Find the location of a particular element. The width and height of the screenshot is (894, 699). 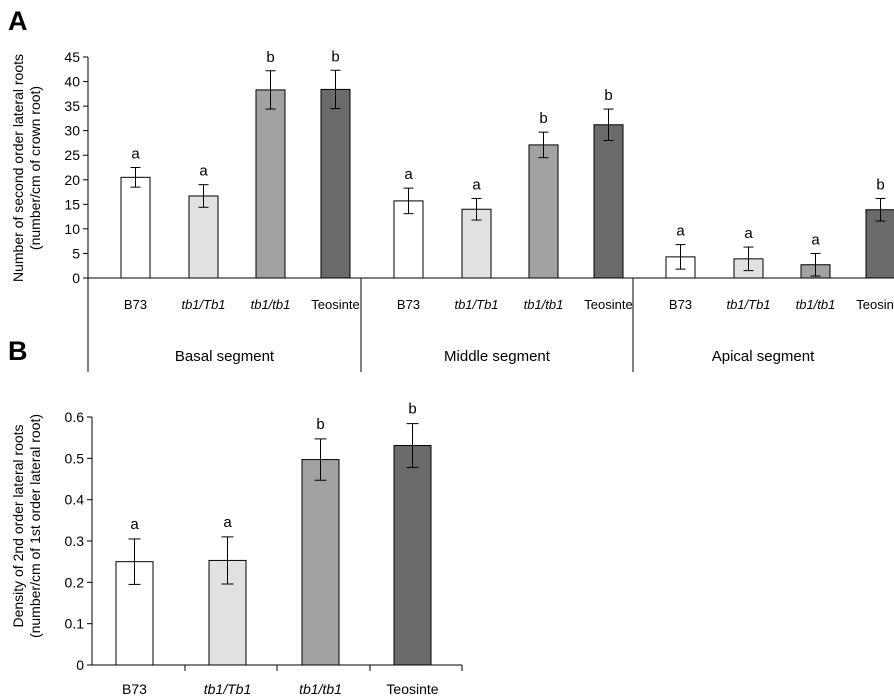

panel-a-ytick-label: 20 is located at coordinates (72, 180).